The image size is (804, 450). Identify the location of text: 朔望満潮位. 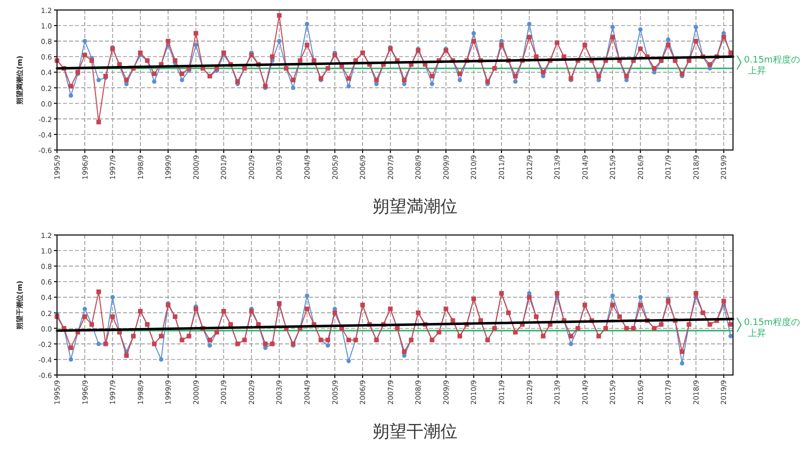
(415, 207).